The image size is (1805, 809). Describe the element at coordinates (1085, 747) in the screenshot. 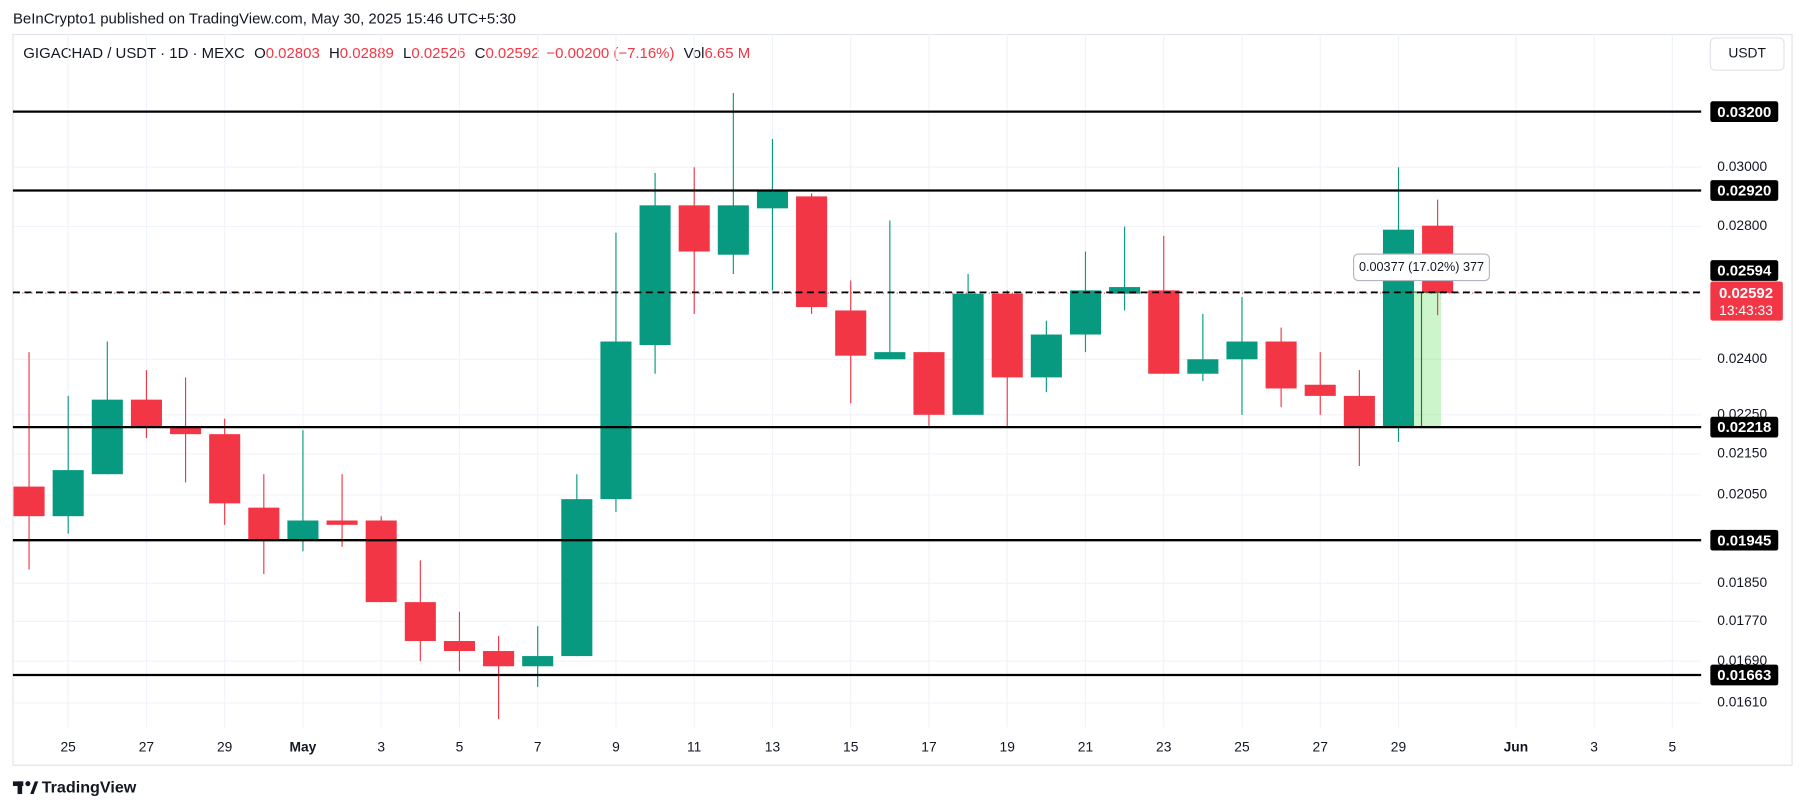

I see `x-tick-label: 21` at that location.